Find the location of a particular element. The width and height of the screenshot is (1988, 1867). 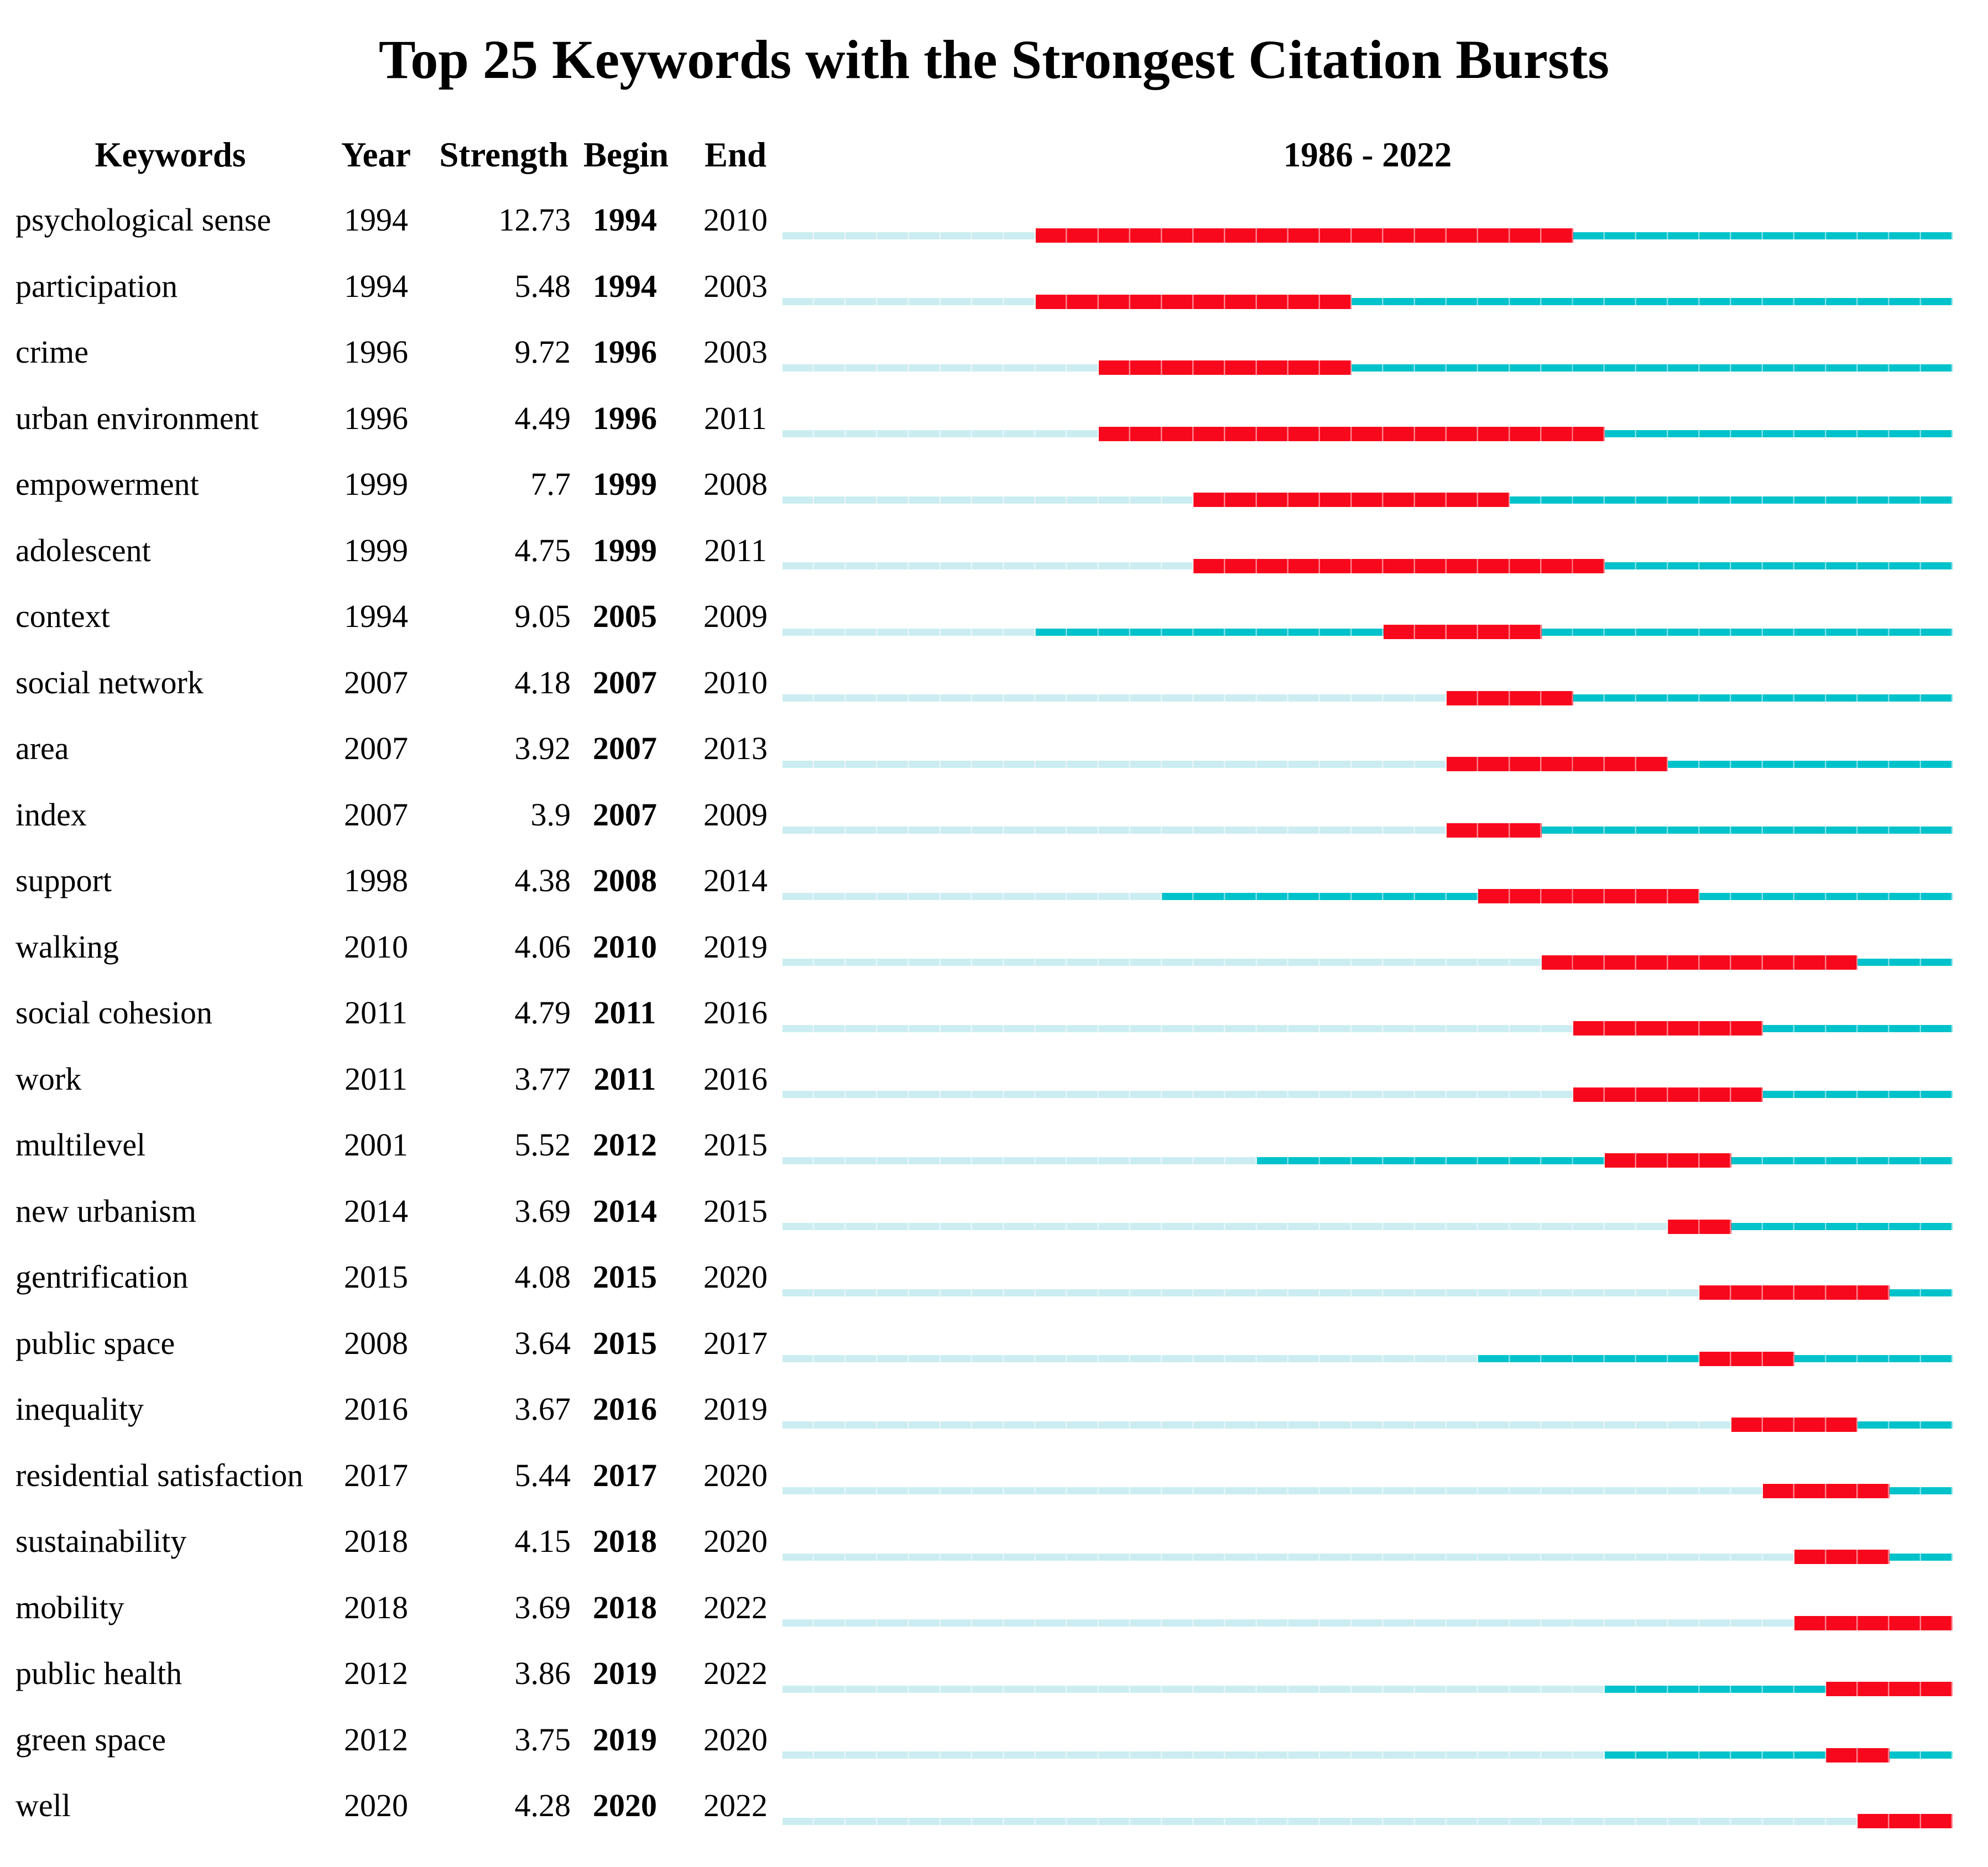

keyword-cell: public space is located at coordinates (95, 1343).